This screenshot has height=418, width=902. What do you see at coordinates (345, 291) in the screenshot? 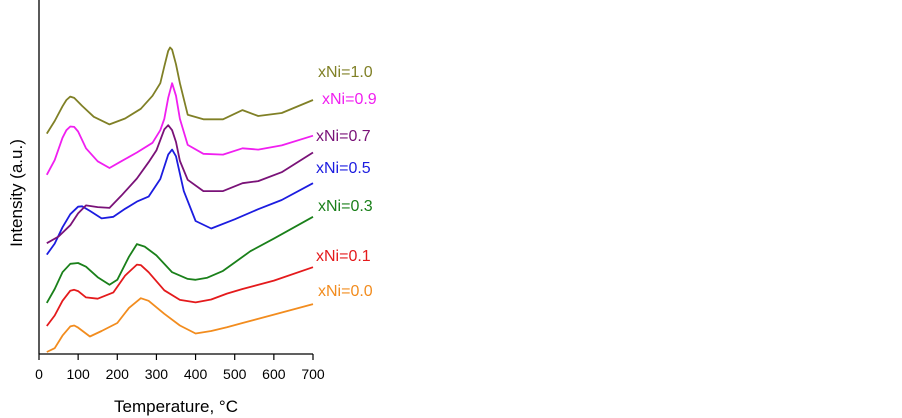
I see `series-label: xNi=0.0` at bounding box center [345, 291].